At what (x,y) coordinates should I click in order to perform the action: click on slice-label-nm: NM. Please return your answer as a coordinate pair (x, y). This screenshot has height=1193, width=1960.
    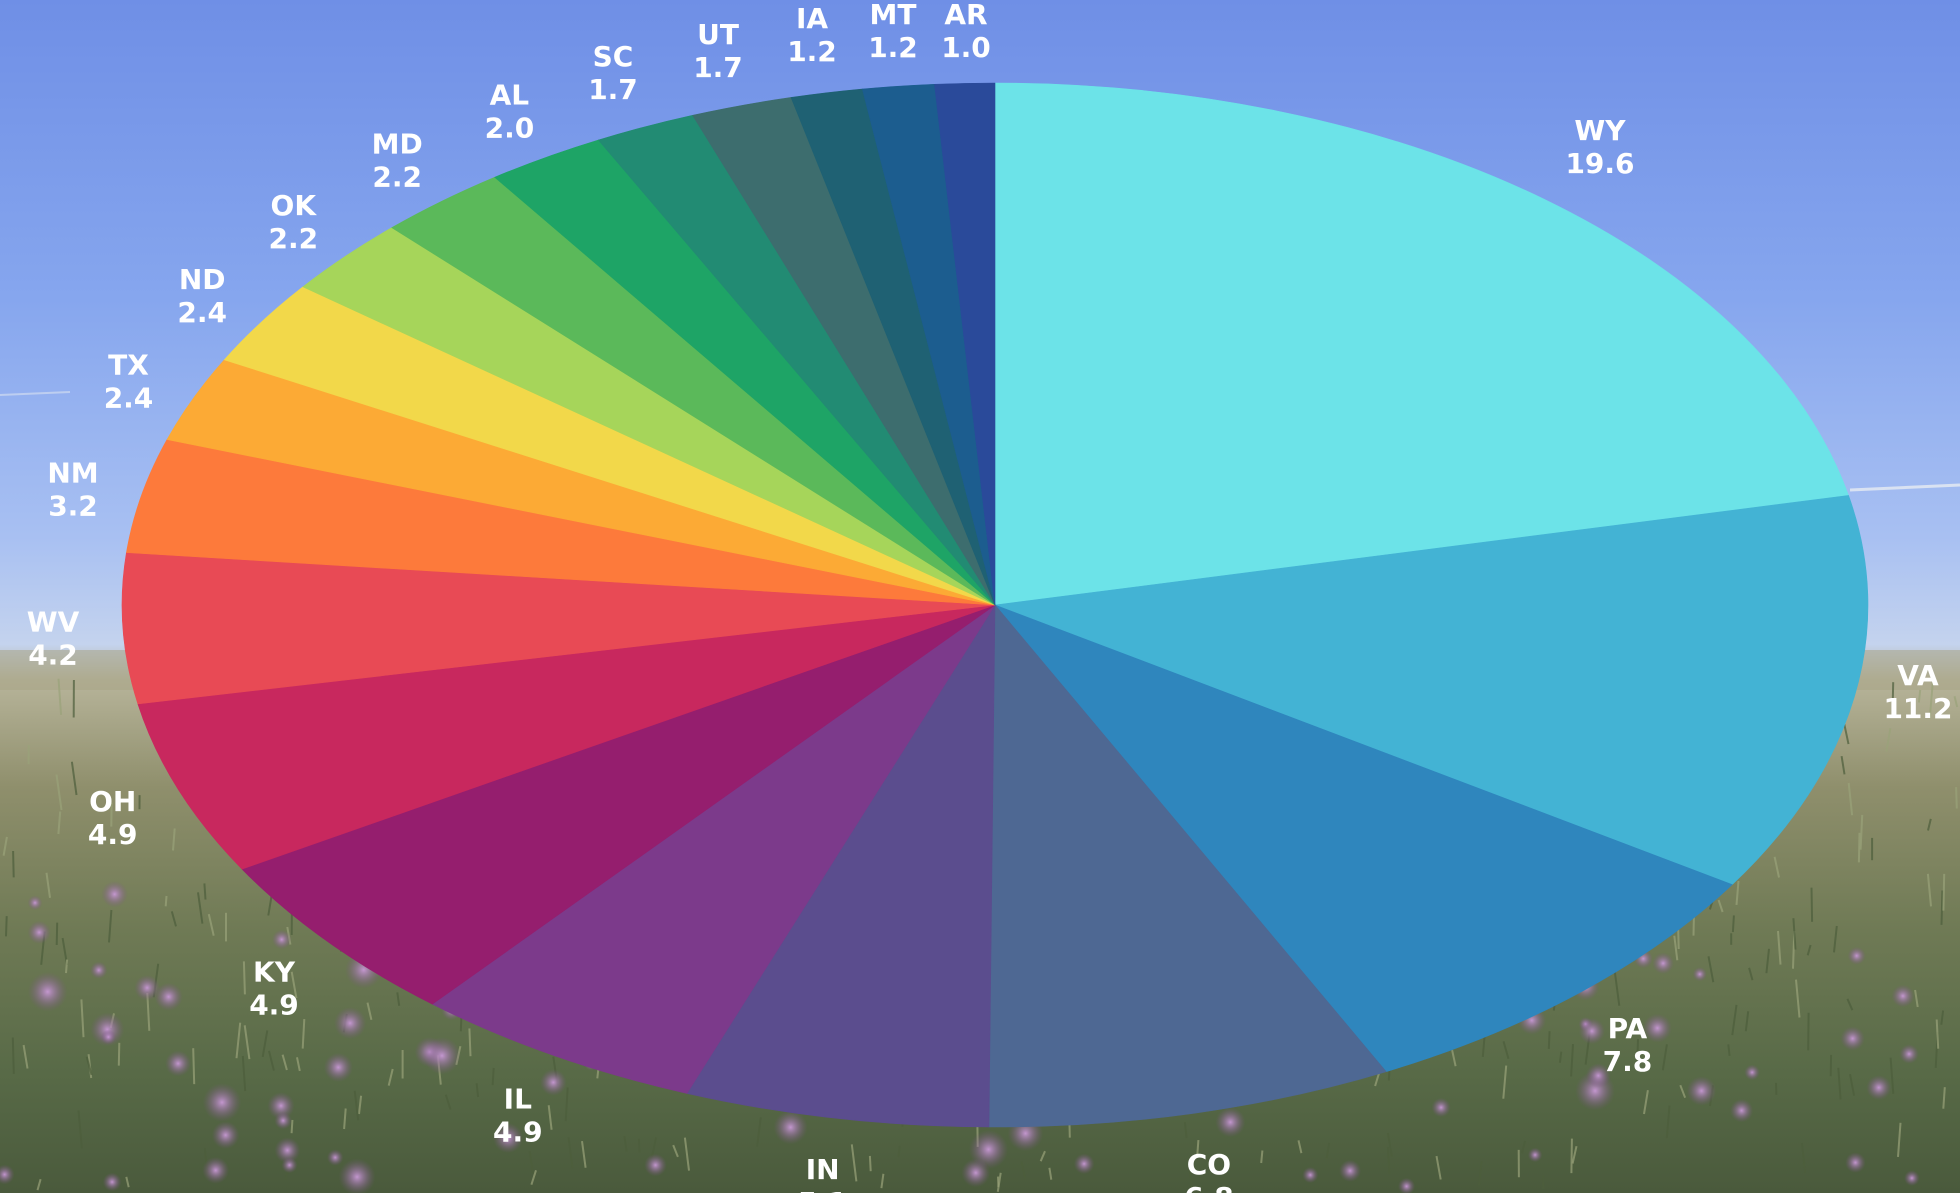
    Looking at the image, I should click on (72, 472).